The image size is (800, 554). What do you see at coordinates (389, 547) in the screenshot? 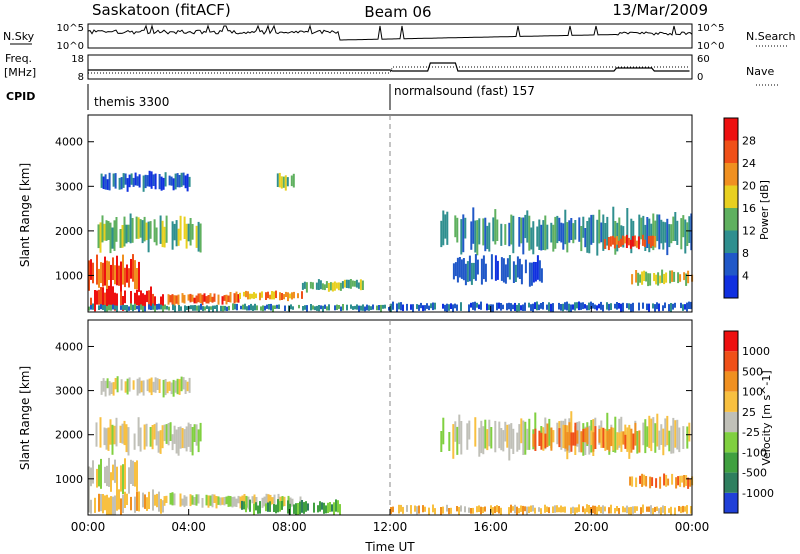
I see `x-axis-label: Time UT` at bounding box center [389, 547].